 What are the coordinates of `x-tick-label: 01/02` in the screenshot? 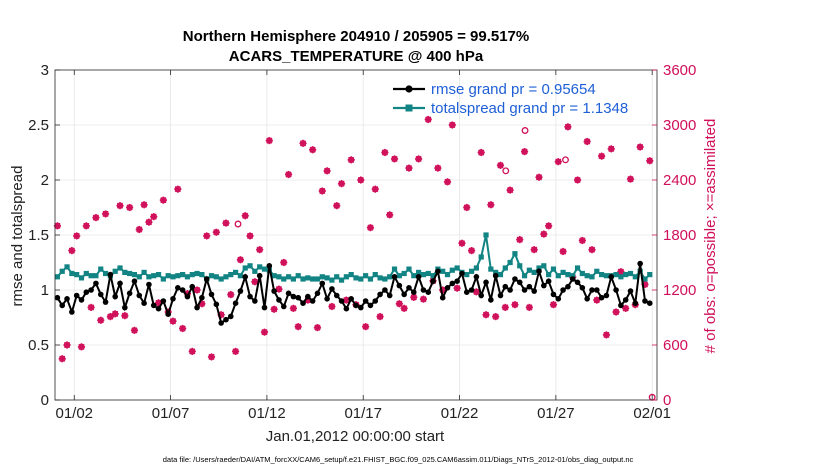 It's located at (74, 413).